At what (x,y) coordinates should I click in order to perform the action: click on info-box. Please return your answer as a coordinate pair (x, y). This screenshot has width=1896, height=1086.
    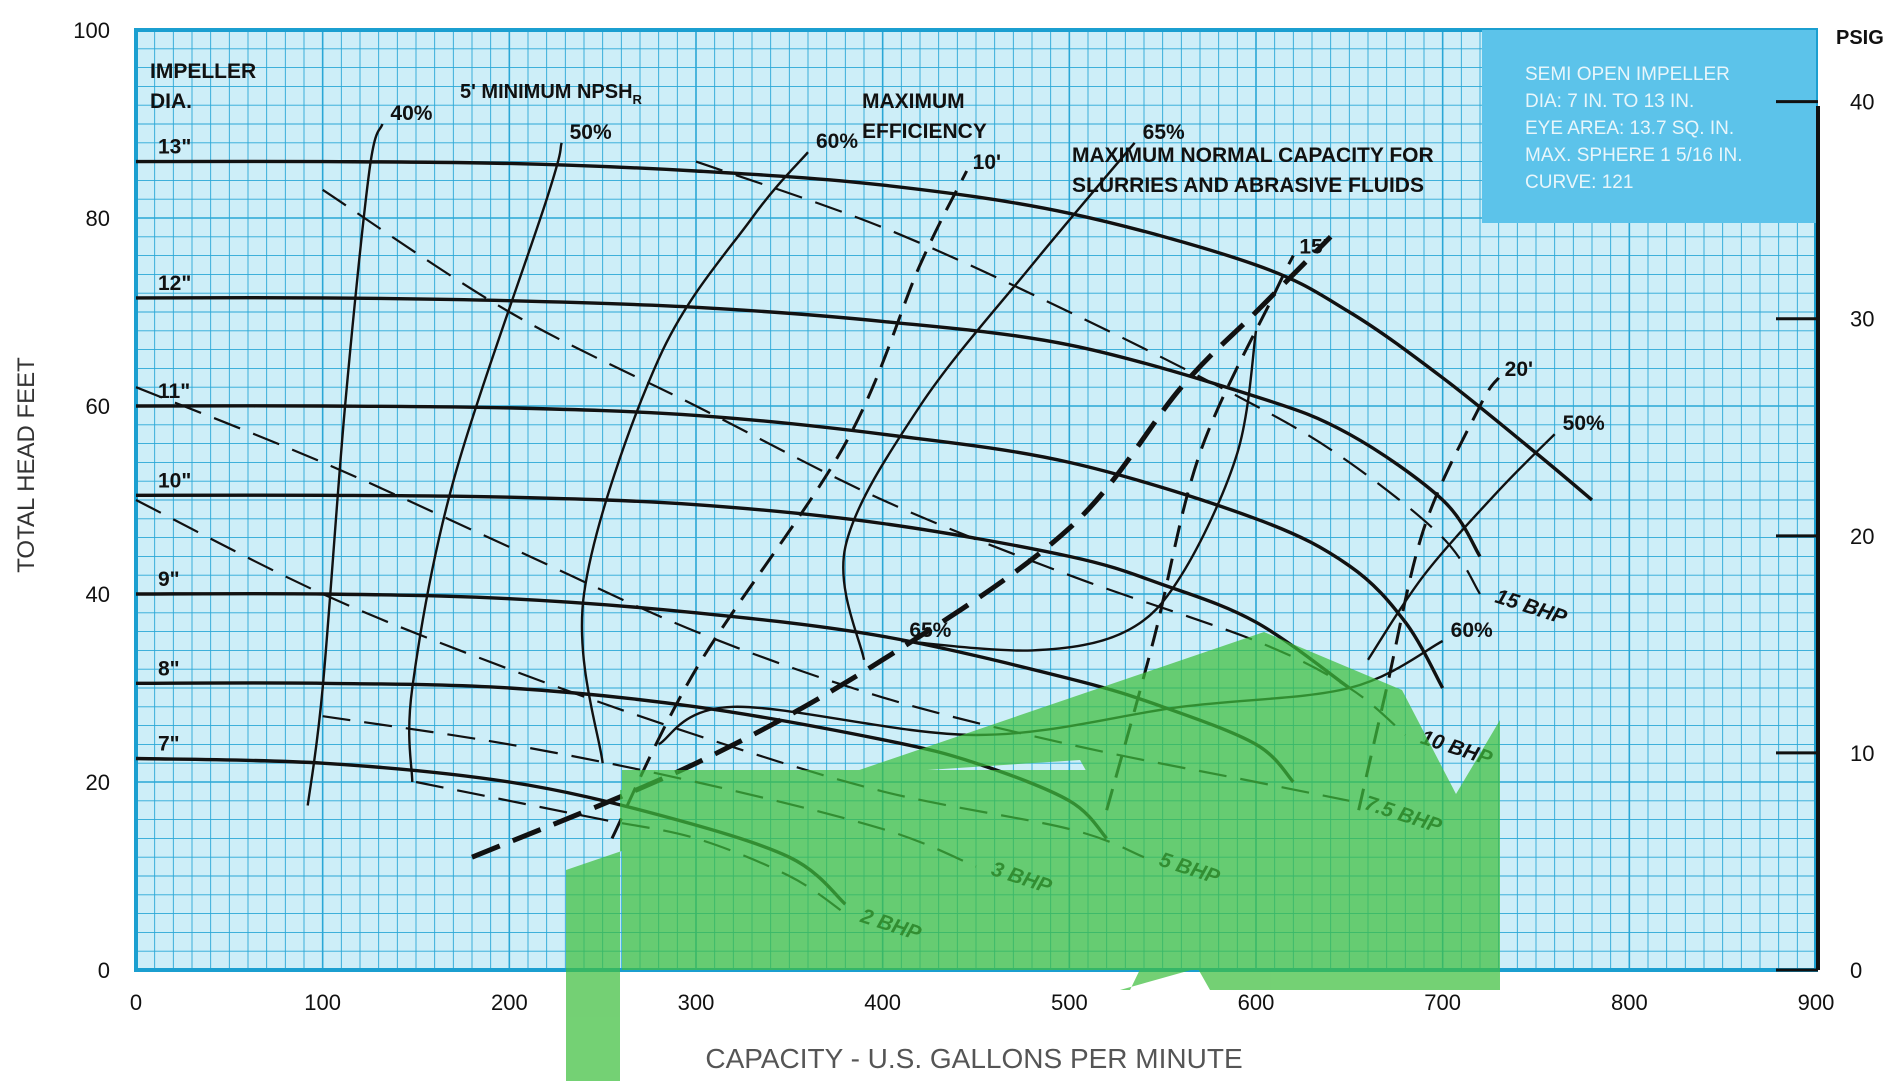
    Looking at the image, I should click on (1649, 126).